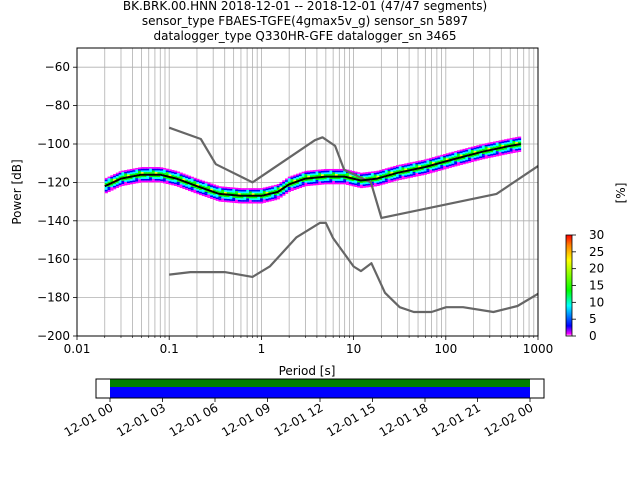  What do you see at coordinates (57, 201) in the screenshot?
I see `y-axis-ticks: −60 −80 −100 −120 −140 −160 −180 −200` at bounding box center [57, 201].